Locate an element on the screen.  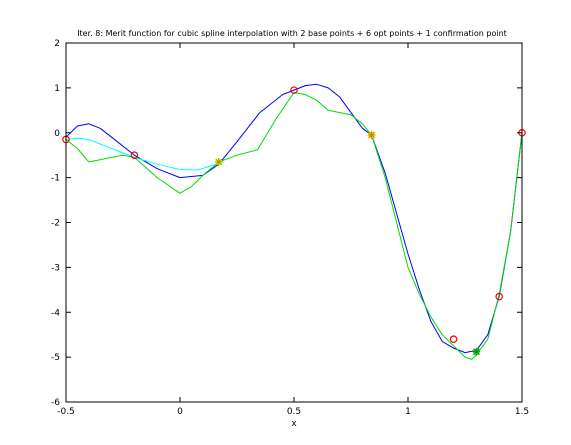
y-tick-label: -1 is located at coordinates (55, 179).